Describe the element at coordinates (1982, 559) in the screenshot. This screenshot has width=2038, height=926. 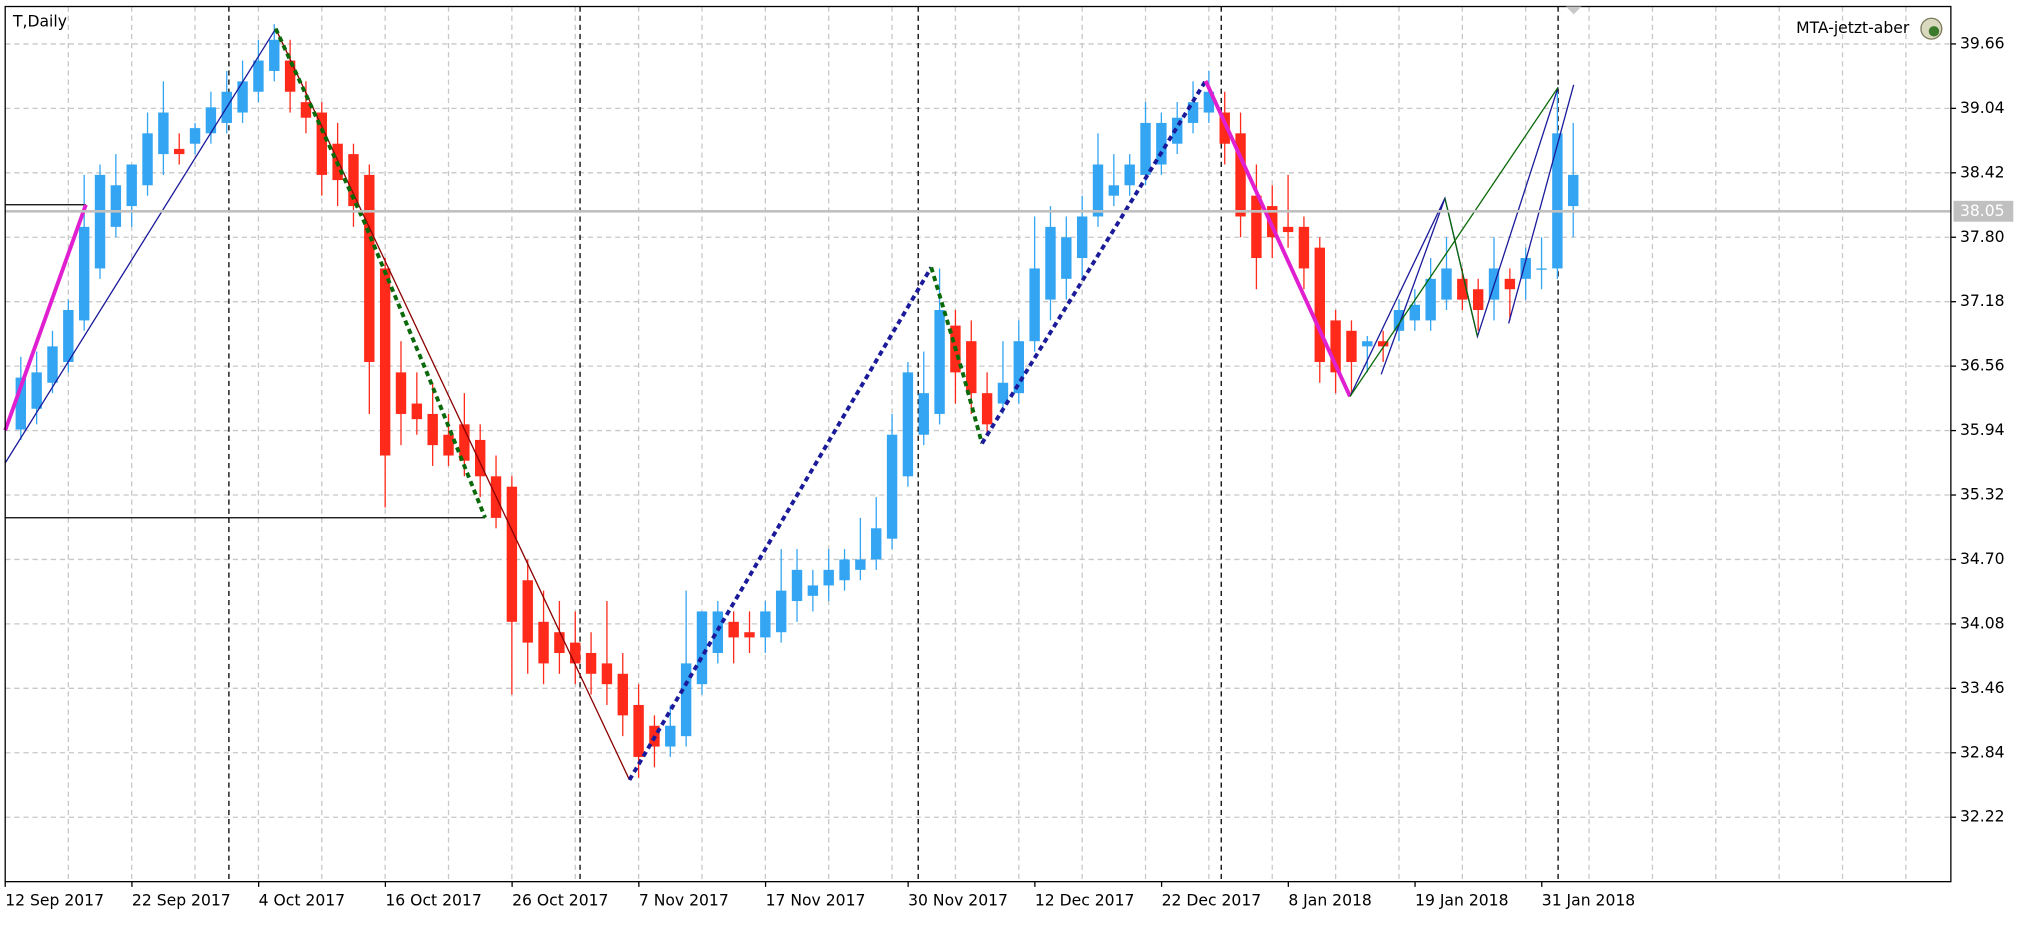
I see `y-tick-label: 34.70` at that location.